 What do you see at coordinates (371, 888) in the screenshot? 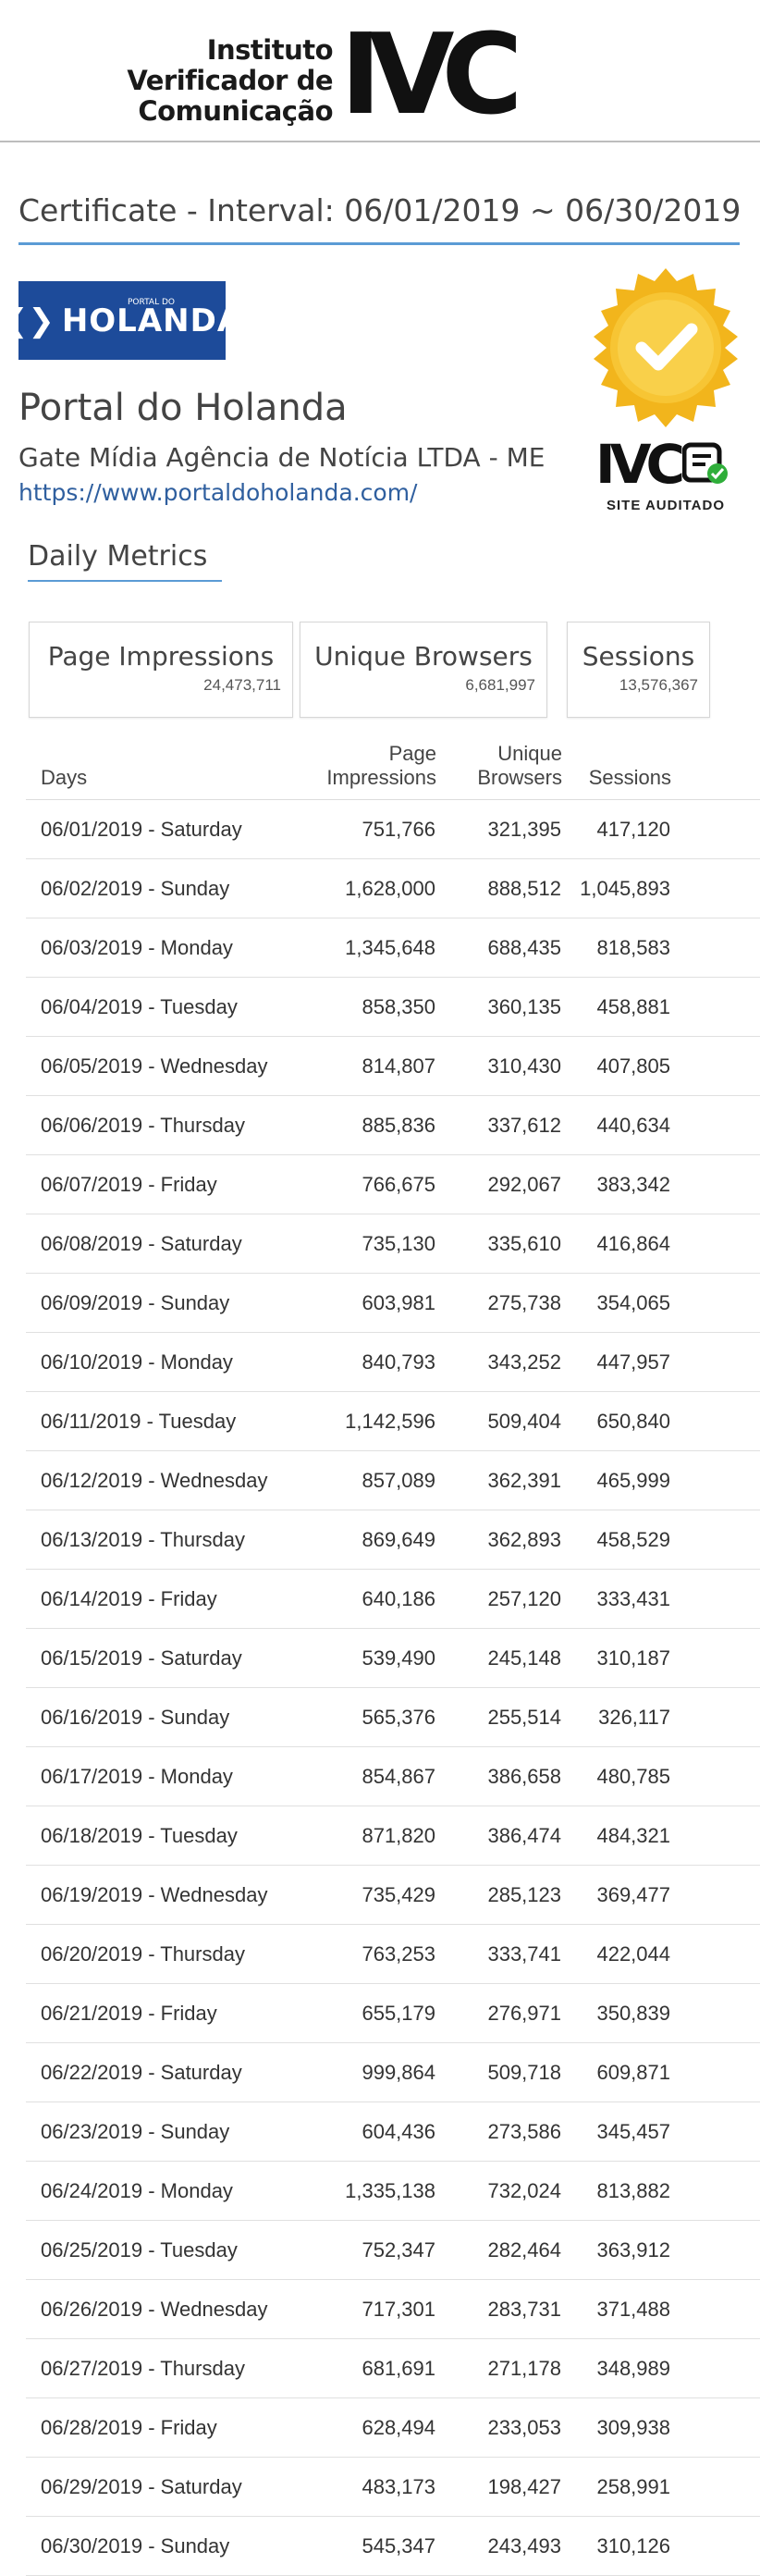
I see `page-impressions-cell: 1,628,000` at bounding box center [371, 888].